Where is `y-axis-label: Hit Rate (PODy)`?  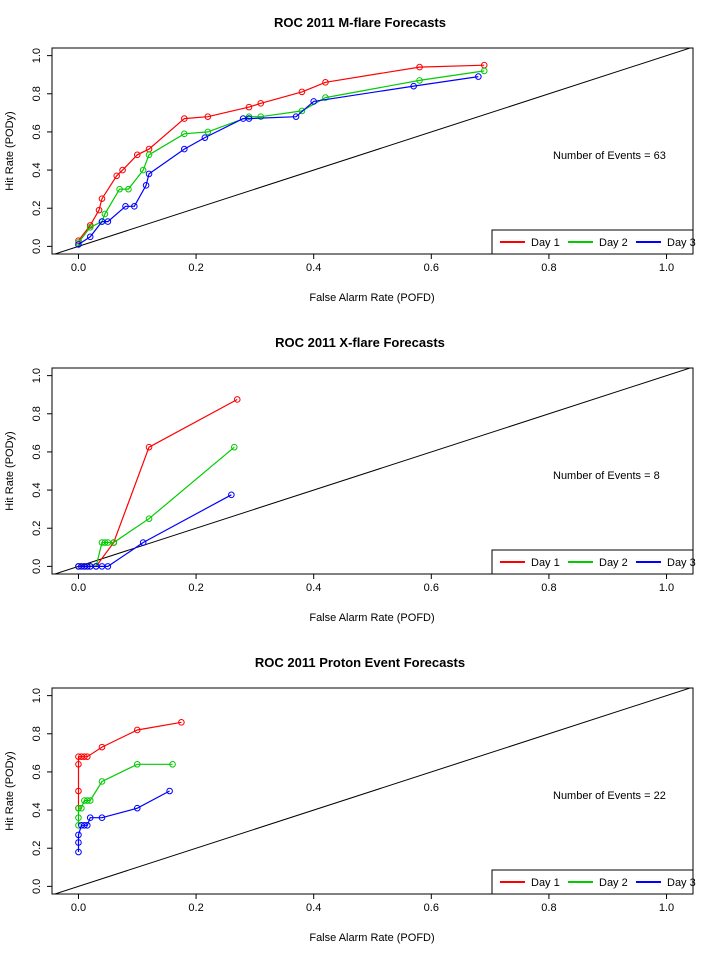 y-axis-label: Hit Rate (PODy) is located at coordinates (10, 150).